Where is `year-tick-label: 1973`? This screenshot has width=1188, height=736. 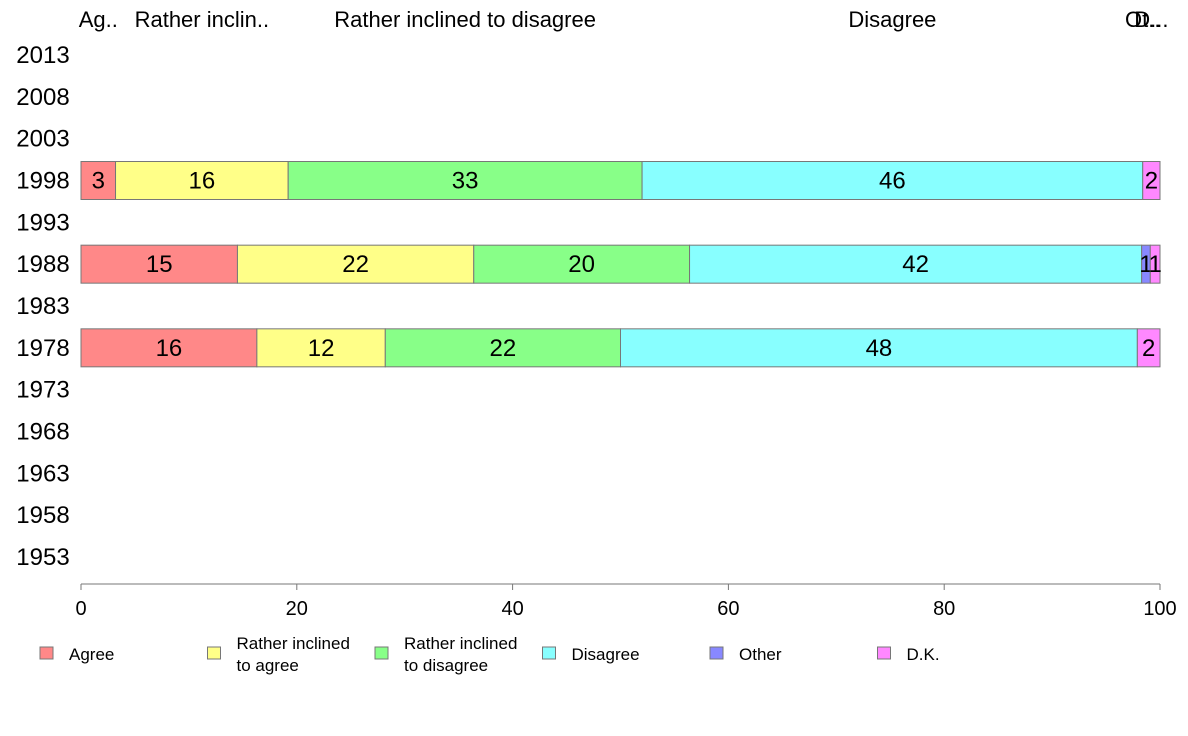
year-tick-label: 1973 is located at coordinates (42, 390).